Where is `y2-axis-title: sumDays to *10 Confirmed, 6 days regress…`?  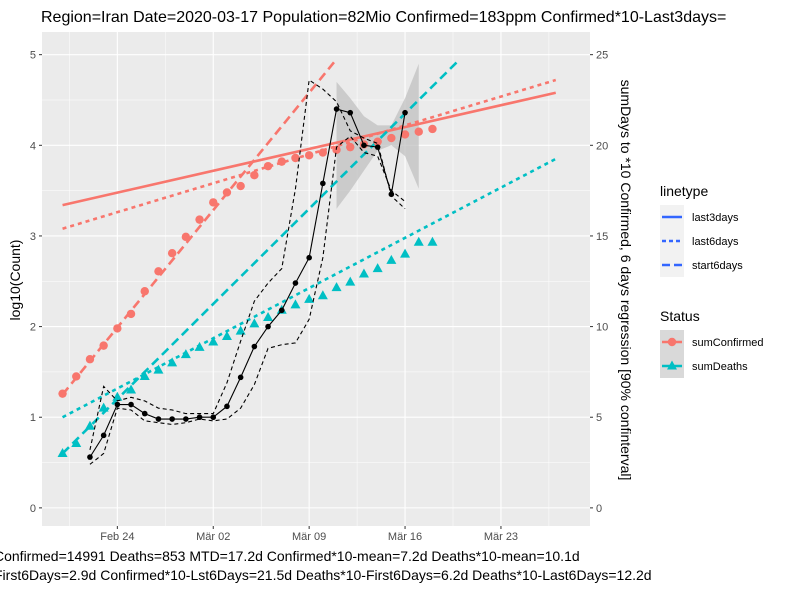
y2-axis-title: sumDays to *10 Confirmed, 6 days regress… is located at coordinates (626, 280).